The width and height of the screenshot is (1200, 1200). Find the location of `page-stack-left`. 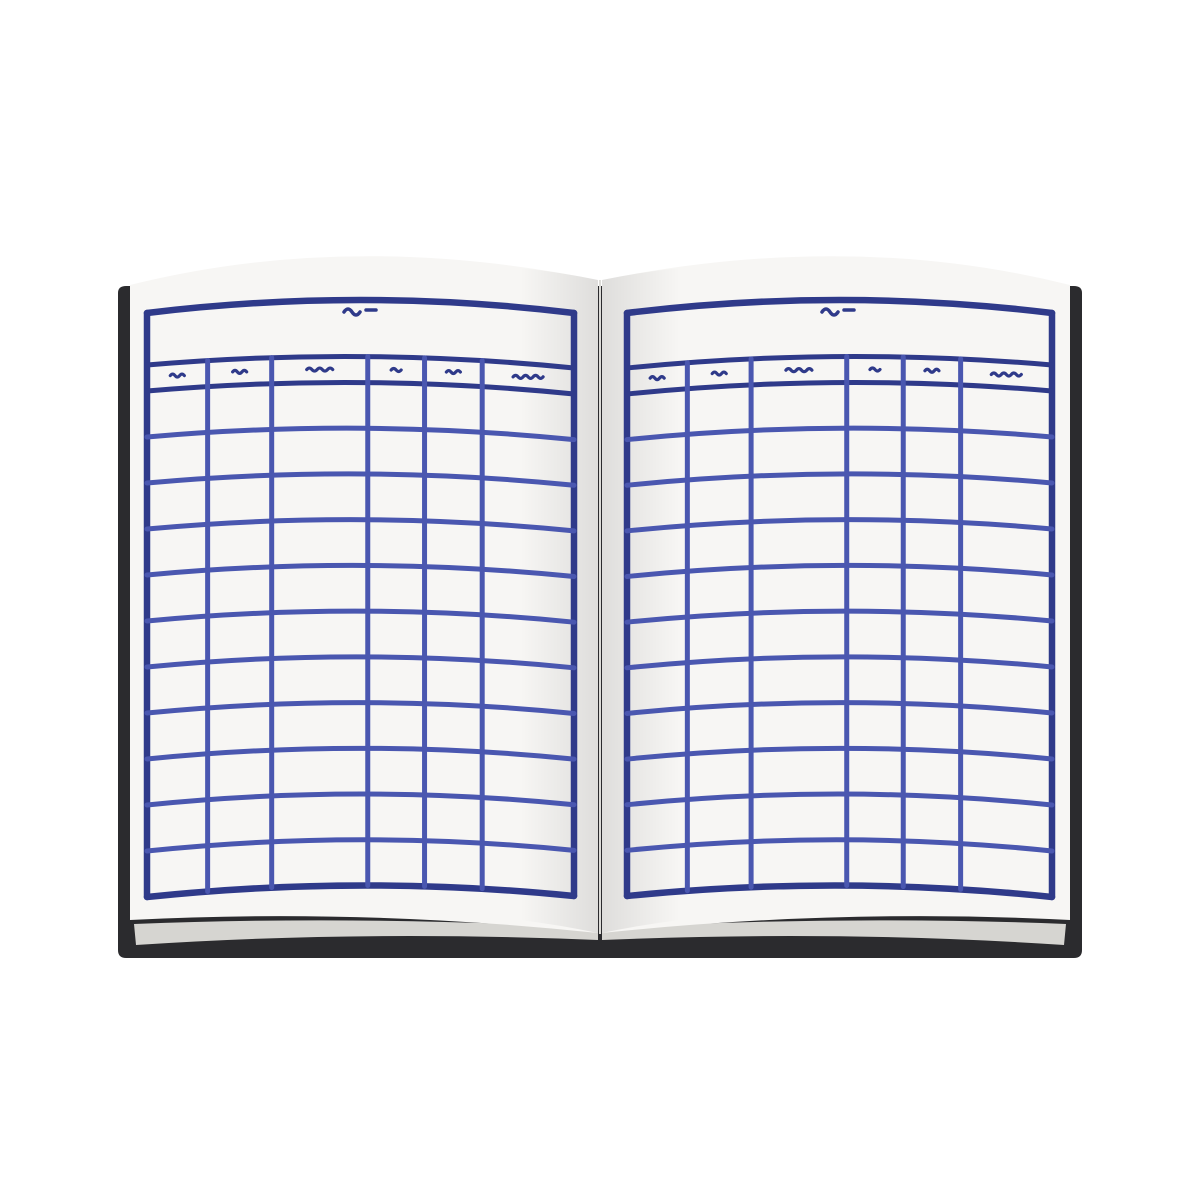

page-stack-left is located at coordinates (366, 932).